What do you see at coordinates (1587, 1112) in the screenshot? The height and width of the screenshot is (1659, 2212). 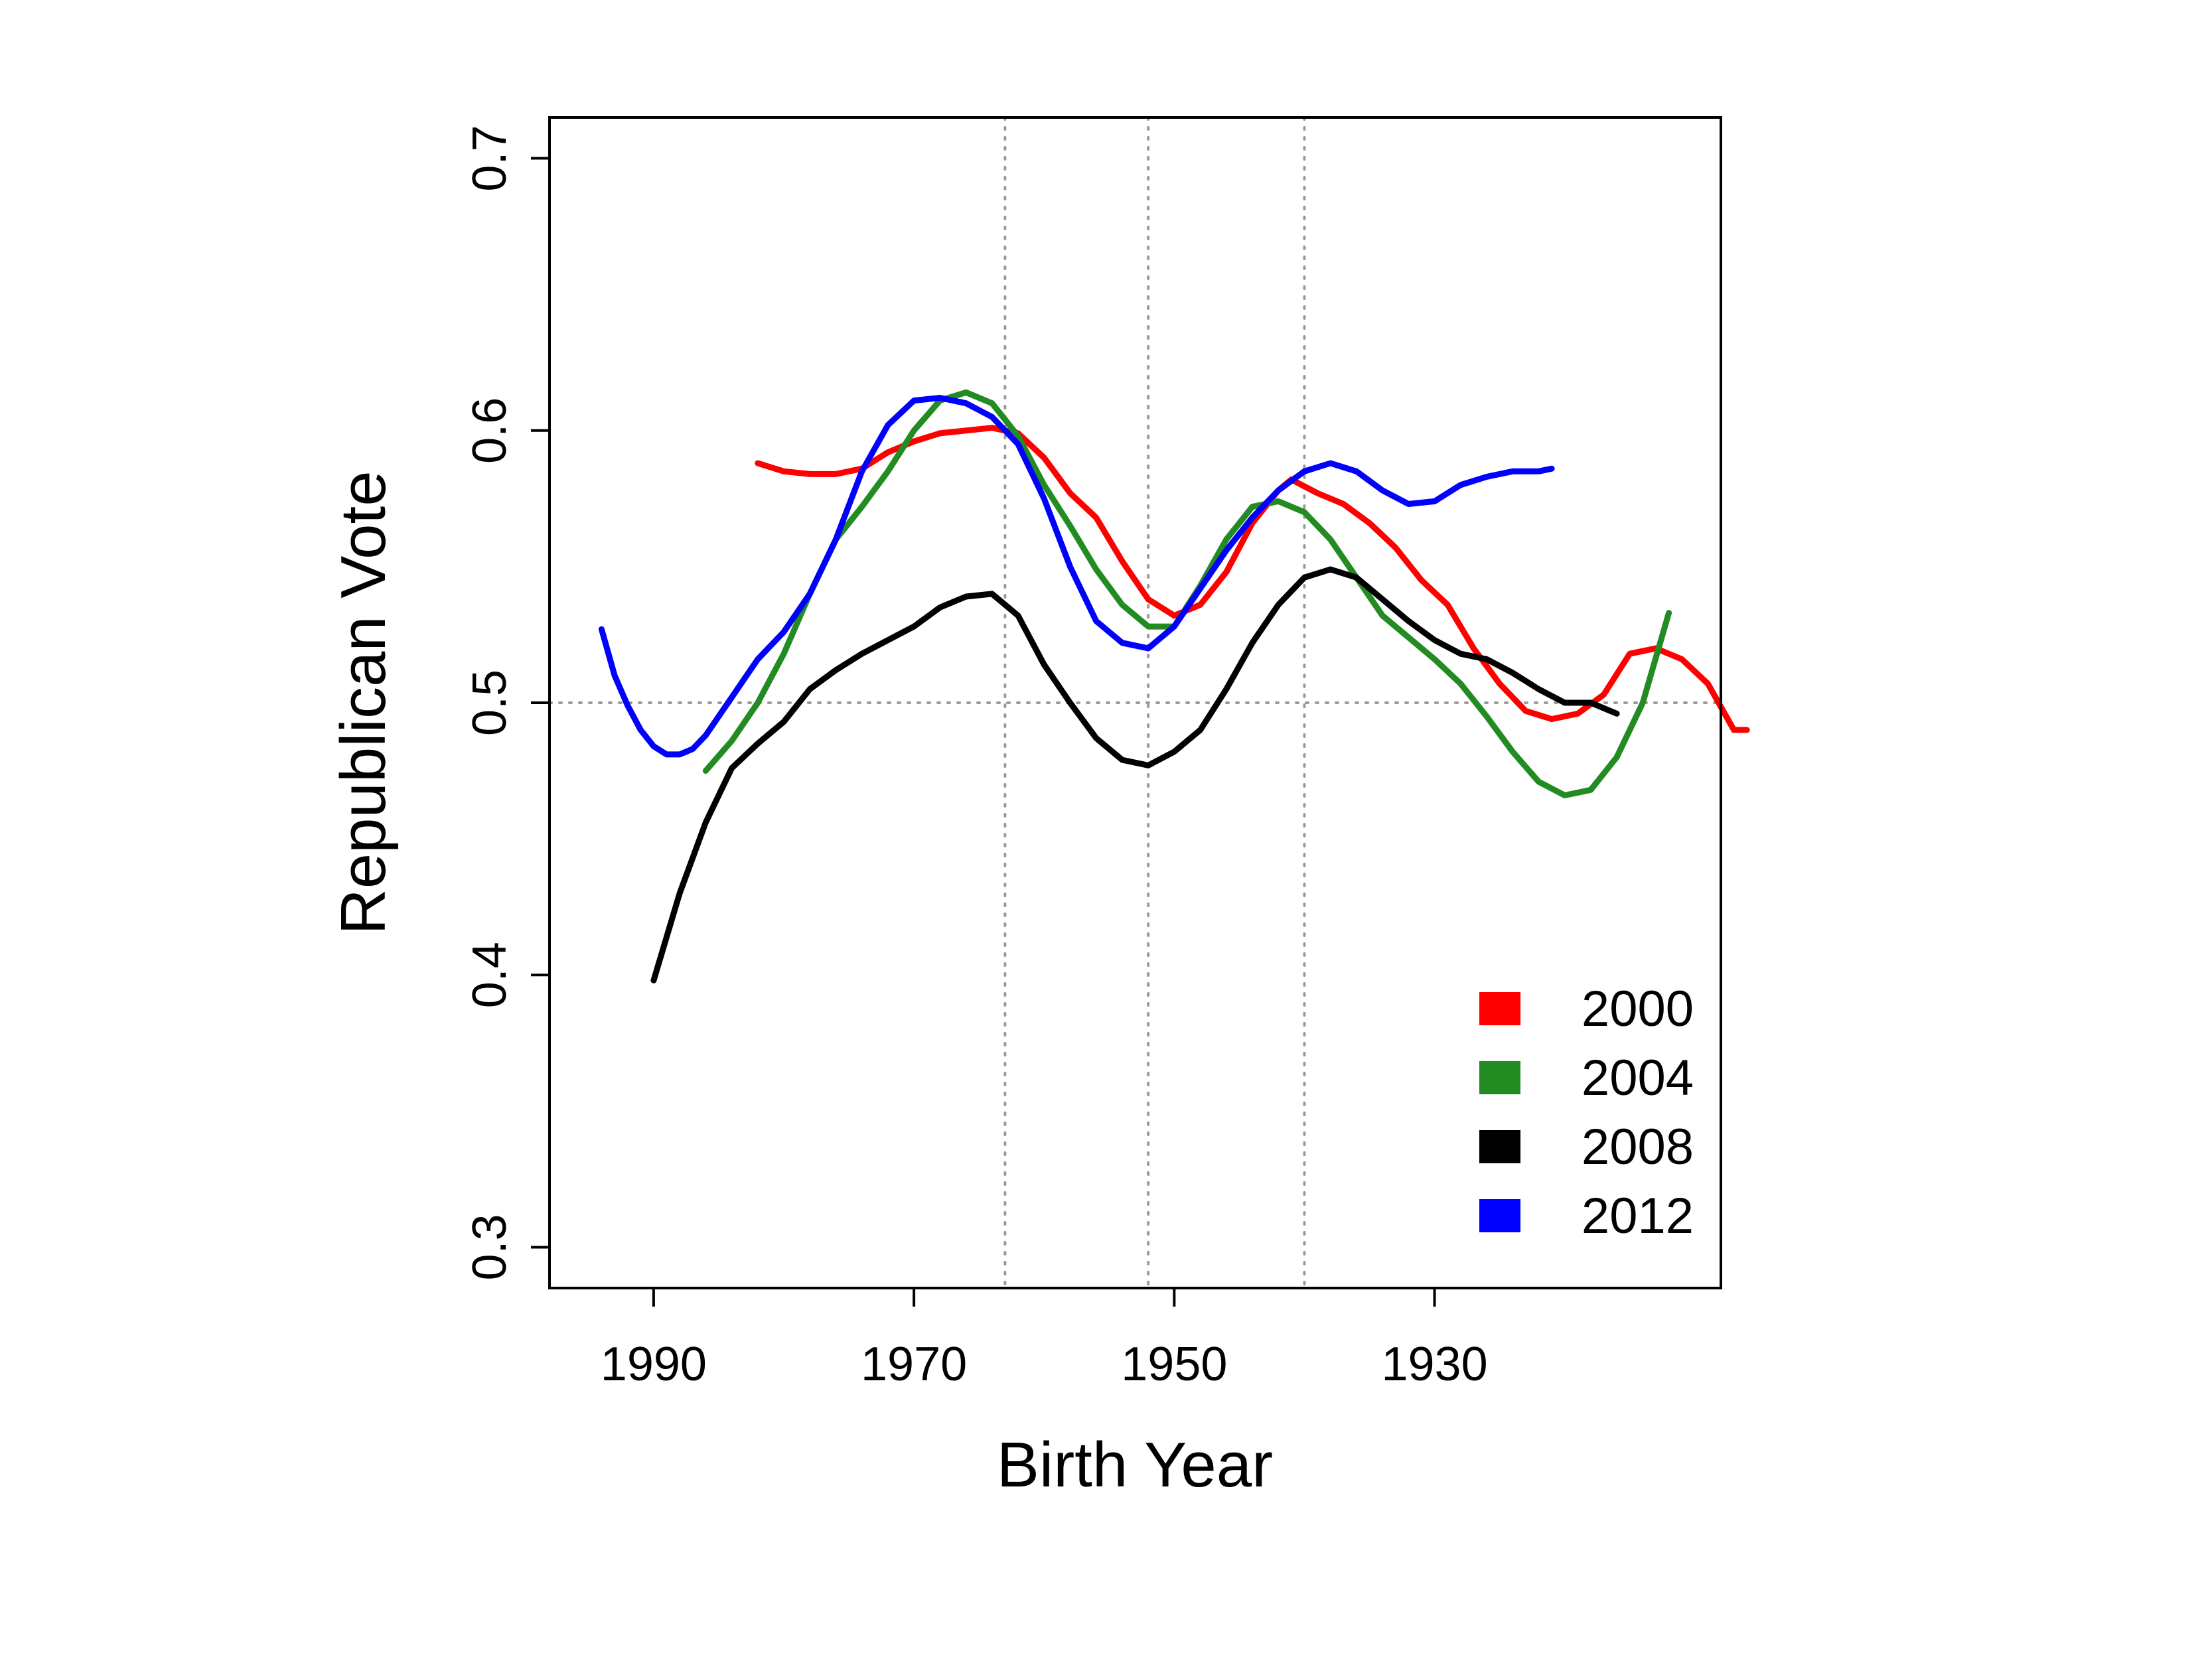 I see `legend: 2000 2004 2008 2012` at bounding box center [1587, 1112].